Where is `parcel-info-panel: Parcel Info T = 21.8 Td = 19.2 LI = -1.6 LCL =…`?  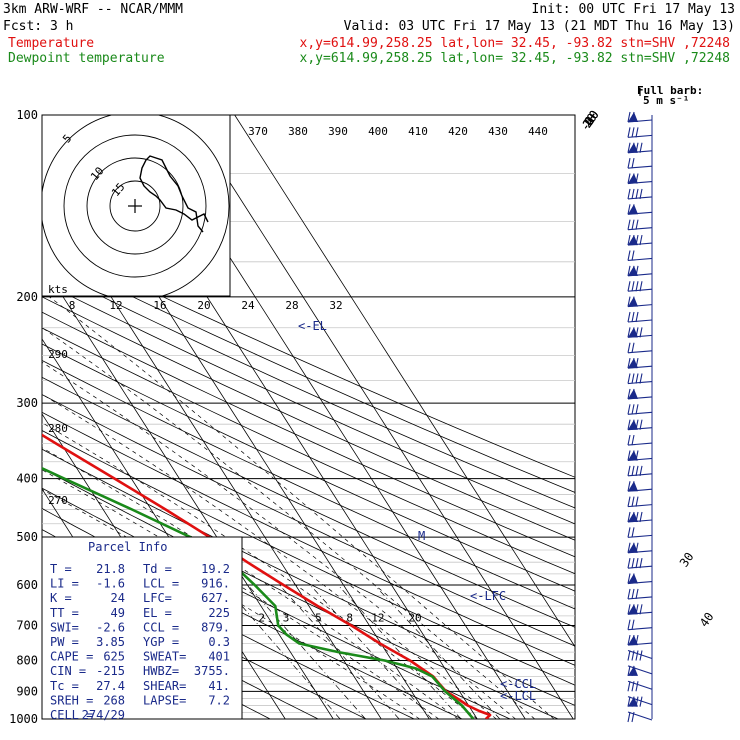
parcel-info-panel: Parcel Info T = 21.8 Td = 19.2 LI = -1.6 LCL =… is located at coordinates (142, 629).